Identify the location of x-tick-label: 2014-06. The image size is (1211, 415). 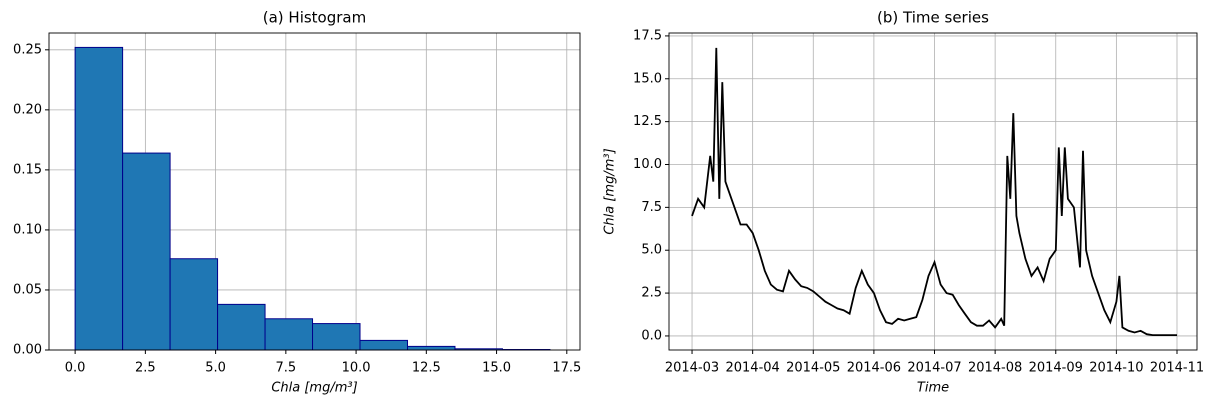
(874, 368).